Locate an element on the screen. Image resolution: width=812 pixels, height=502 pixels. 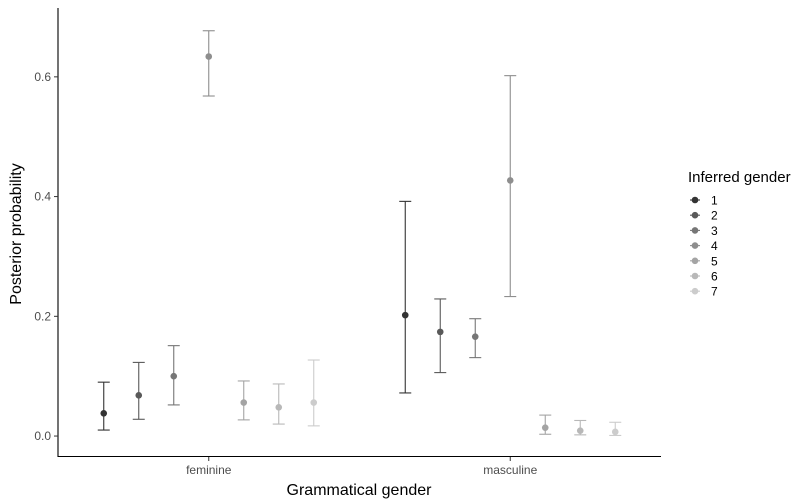
x-ticks: feminine masculine is located at coordinates (362, 467).